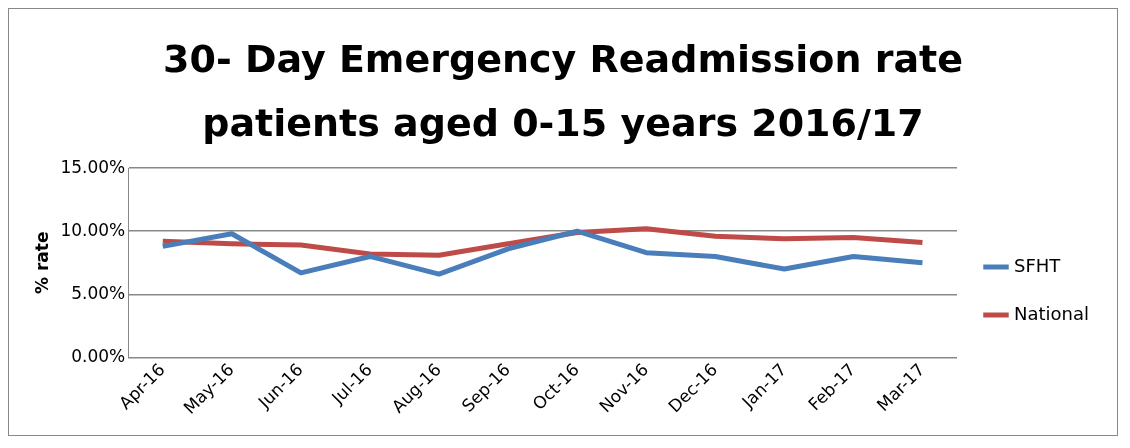  What do you see at coordinates (41, 262) in the screenshot?
I see `y-axis-title: % rate` at bounding box center [41, 262].